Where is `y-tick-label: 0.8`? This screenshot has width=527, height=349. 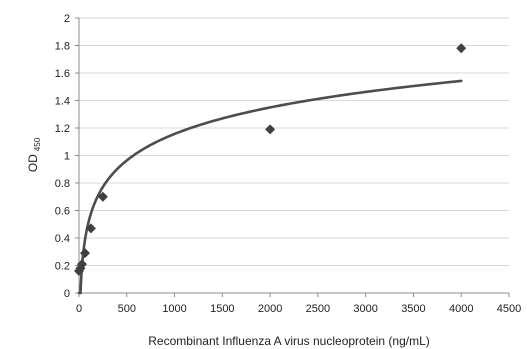
y-tick-label: 0.8 is located at coordinates (62, 184).